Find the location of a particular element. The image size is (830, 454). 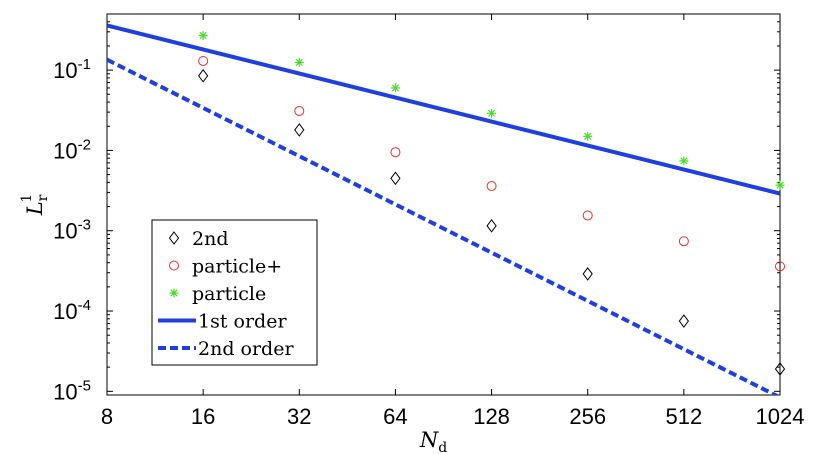

legend-label: 1st order is located at coordinates (242, 322).